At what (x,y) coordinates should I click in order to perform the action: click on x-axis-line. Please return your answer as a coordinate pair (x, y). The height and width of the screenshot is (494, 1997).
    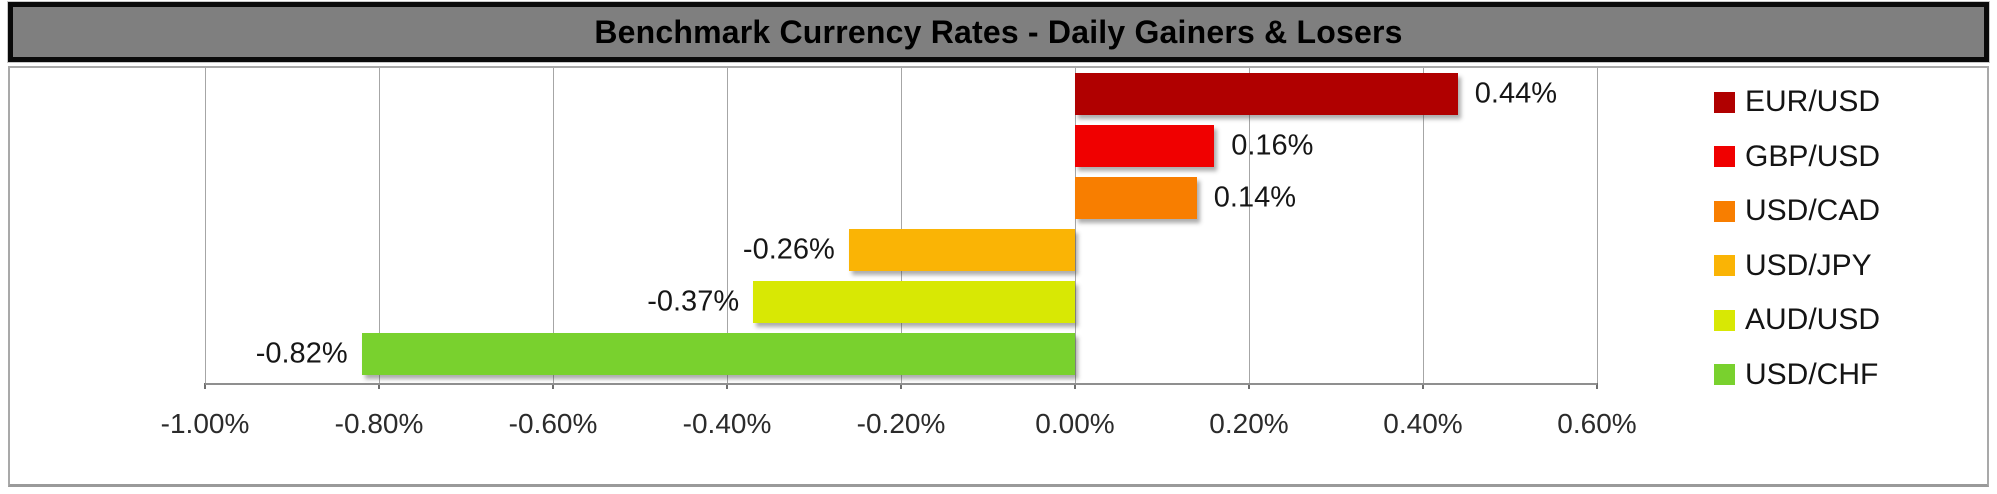
    Looking at the image, I should click on (901, 384).